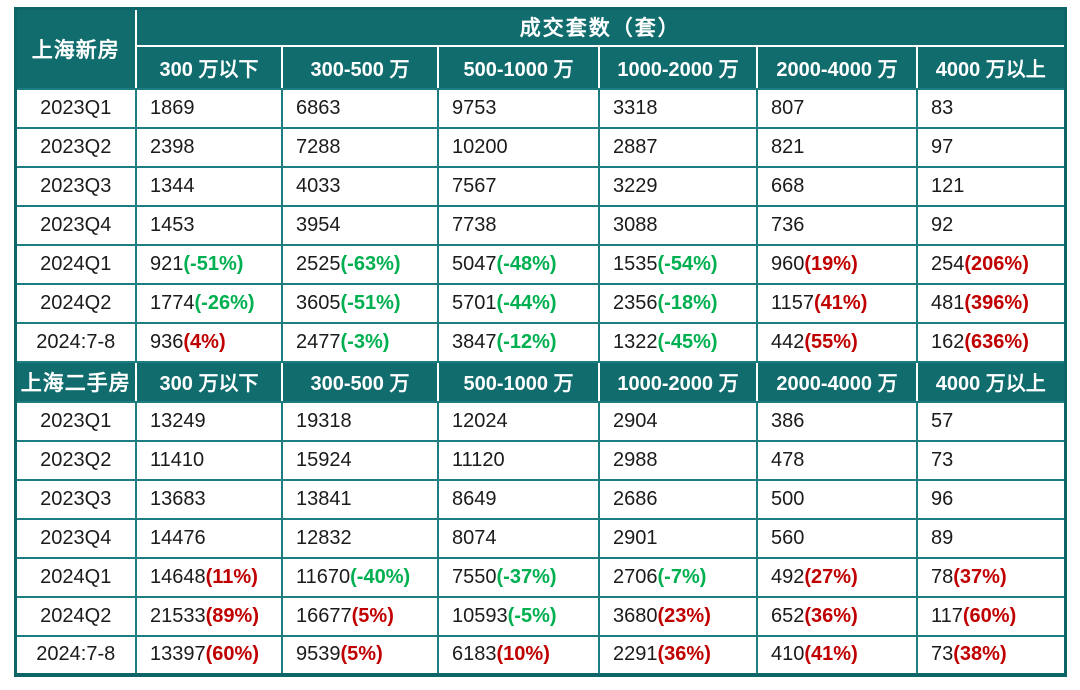 The image size is (1080, 690). What do you see at coordinates (318, 302) in the screenshot?
I see `cell-value: 3605` at bounding box center [318, 302].